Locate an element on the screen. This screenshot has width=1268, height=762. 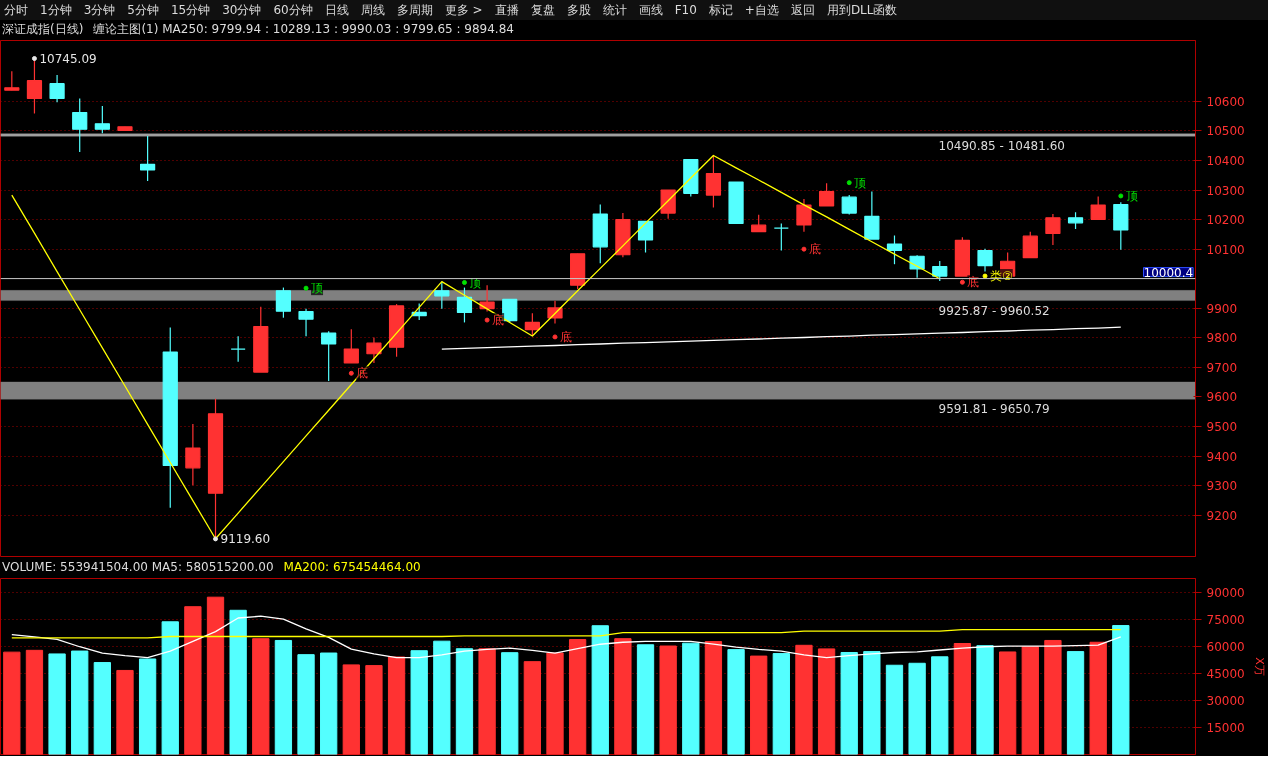
y-tick-label: 75000 is located at coordinates (1225, 620).